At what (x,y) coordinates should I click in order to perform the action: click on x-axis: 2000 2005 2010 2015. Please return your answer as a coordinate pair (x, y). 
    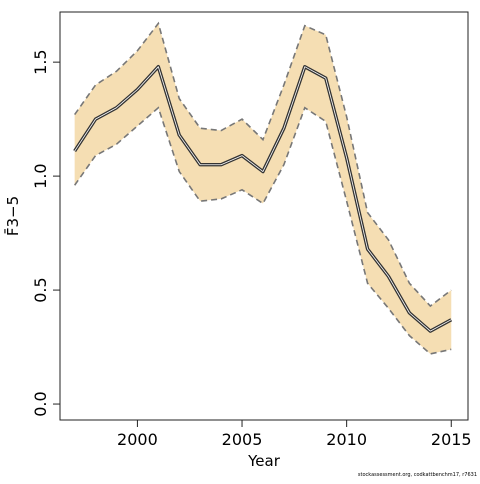
    Looking at the image, I should click on (294, 434).